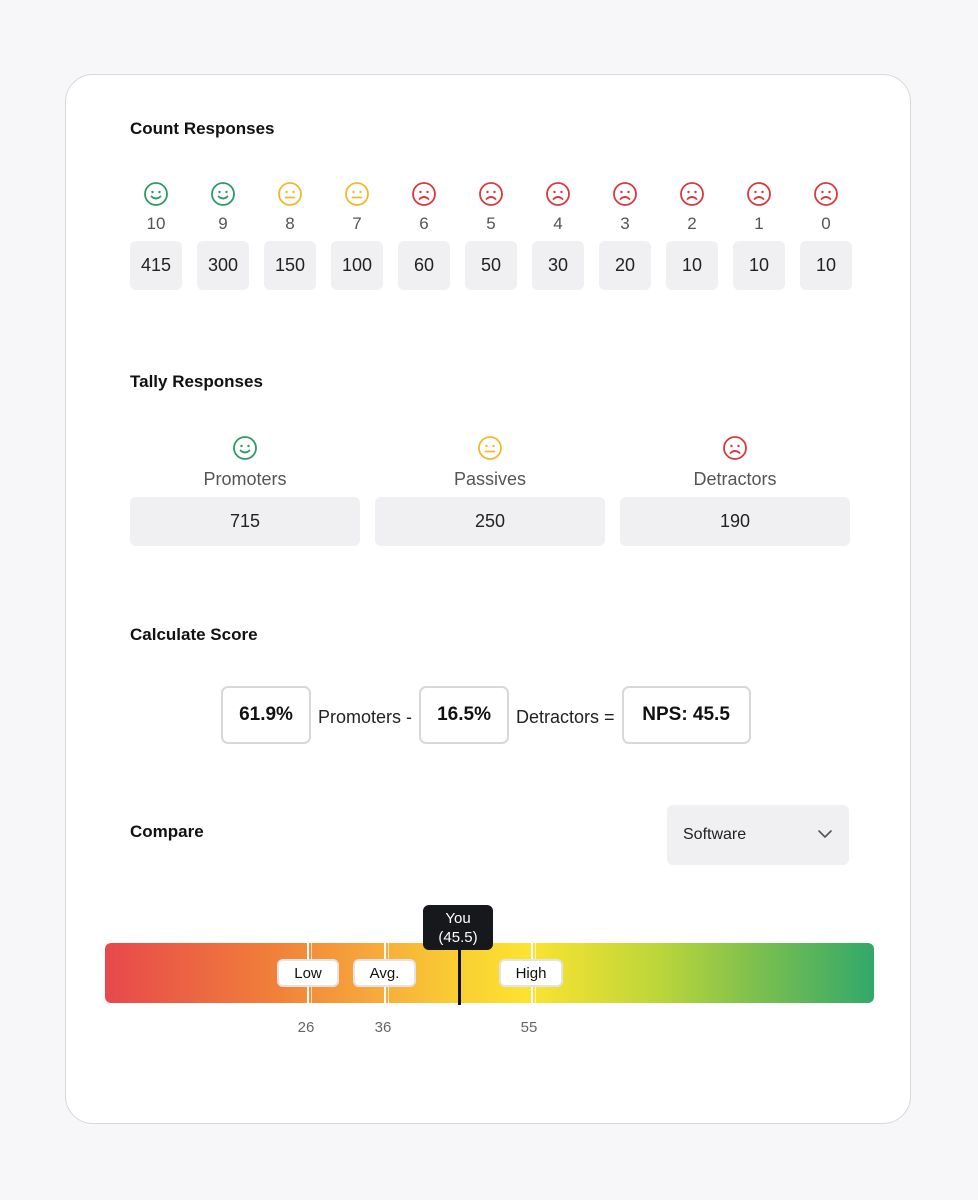 The height and width of the screenshot is (1200, 978). I want to click on count-responses-title: Count Responses, so click(202, 128).